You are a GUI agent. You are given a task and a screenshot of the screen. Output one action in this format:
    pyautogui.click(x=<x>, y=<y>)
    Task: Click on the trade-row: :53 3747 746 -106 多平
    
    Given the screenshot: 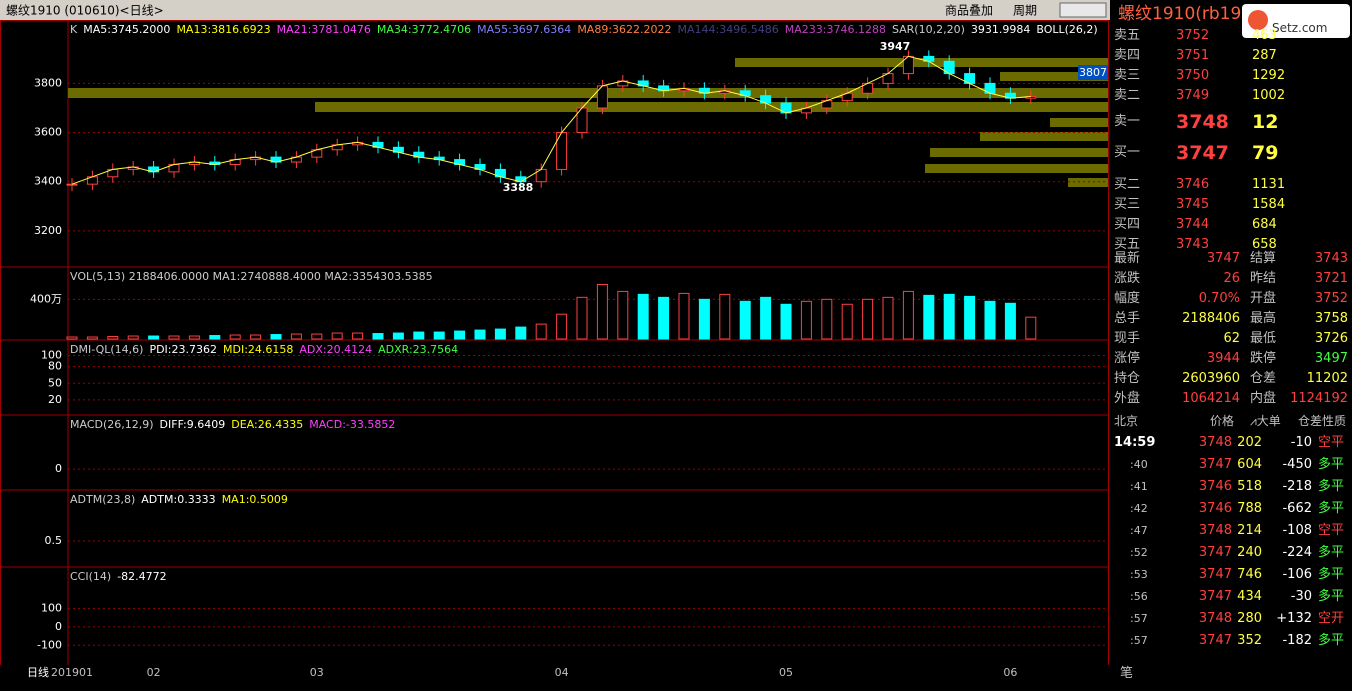 What is the action you would take?
    pyautogui.click(x=1231, y=575)
    